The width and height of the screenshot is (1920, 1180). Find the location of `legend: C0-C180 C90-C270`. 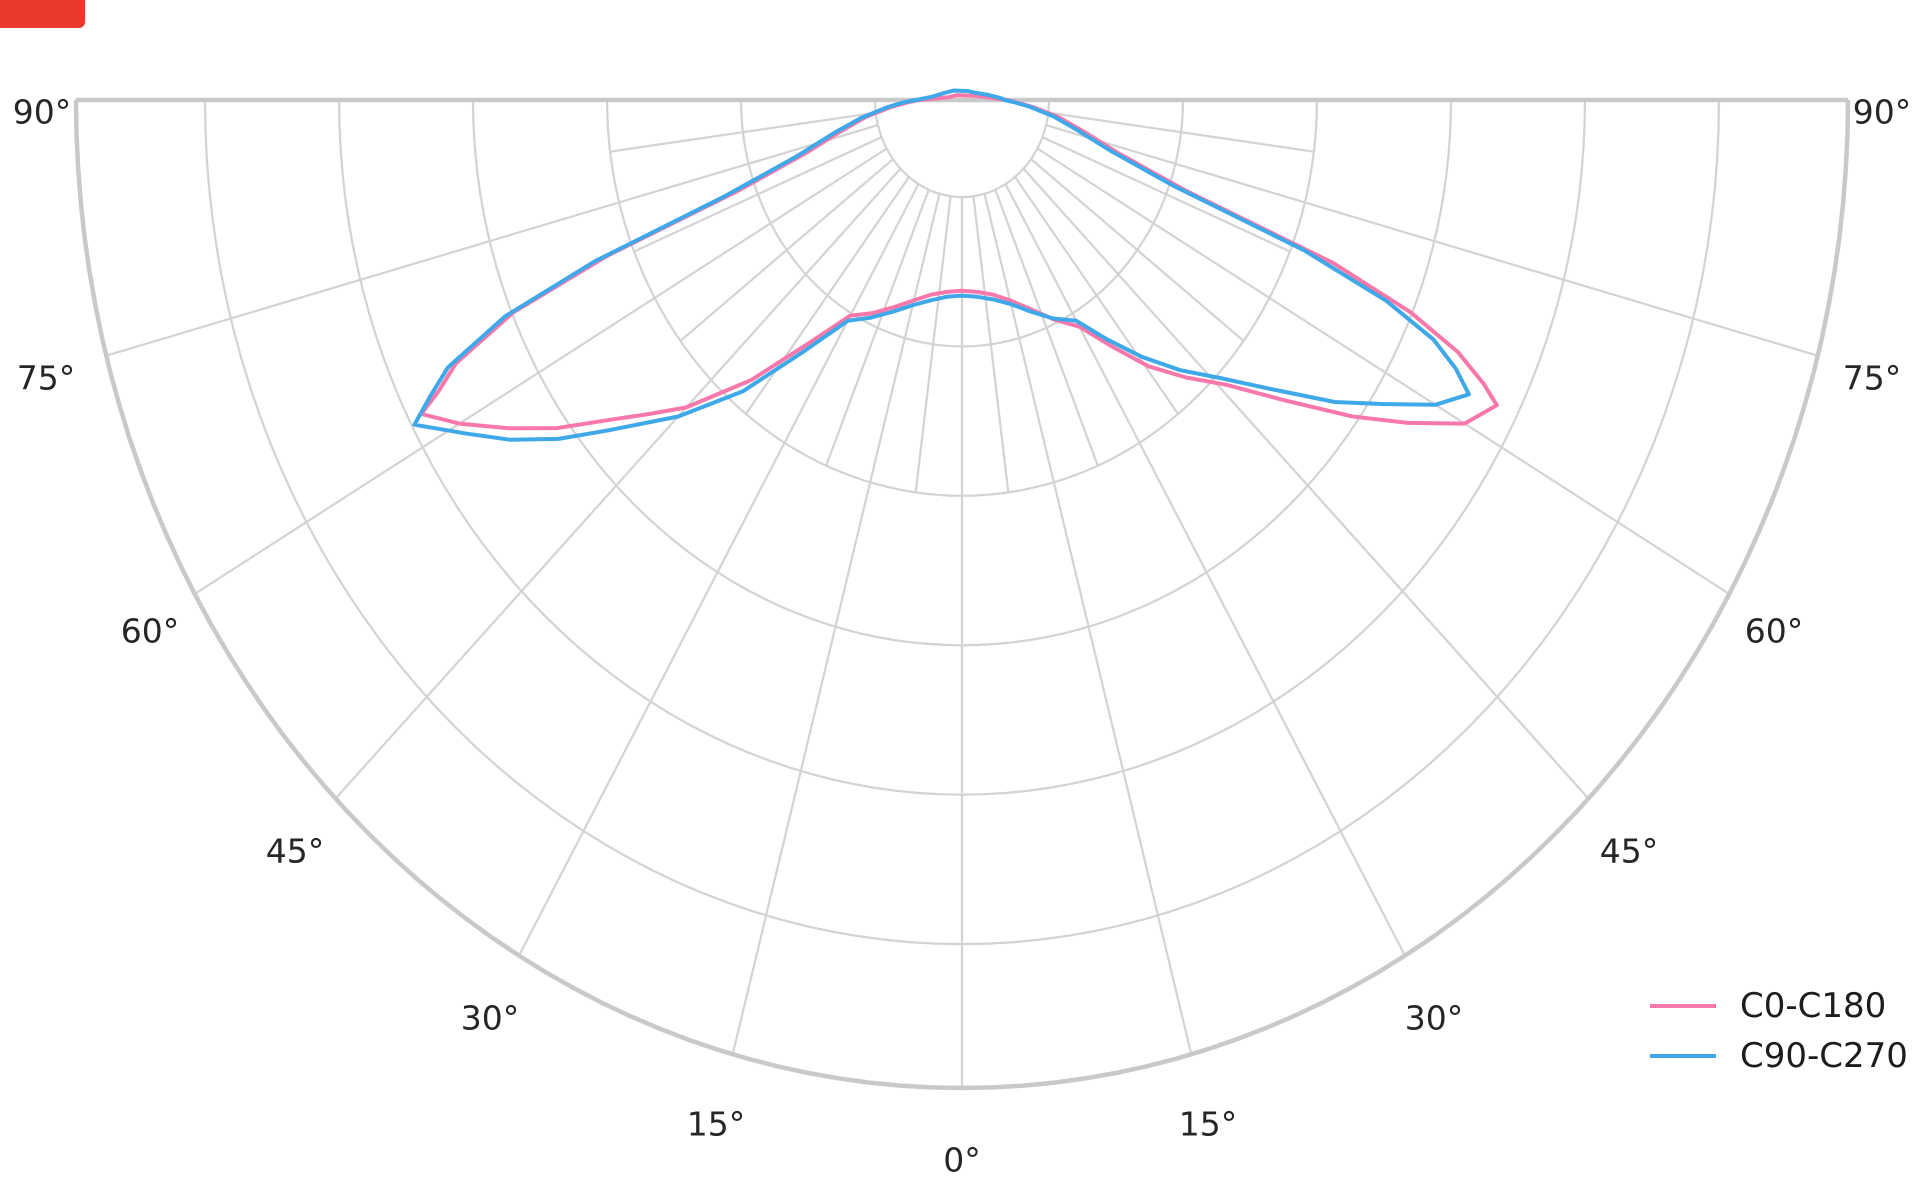

legend: C0-C180 C90-C270 is located at coordinates (1779, 1031).